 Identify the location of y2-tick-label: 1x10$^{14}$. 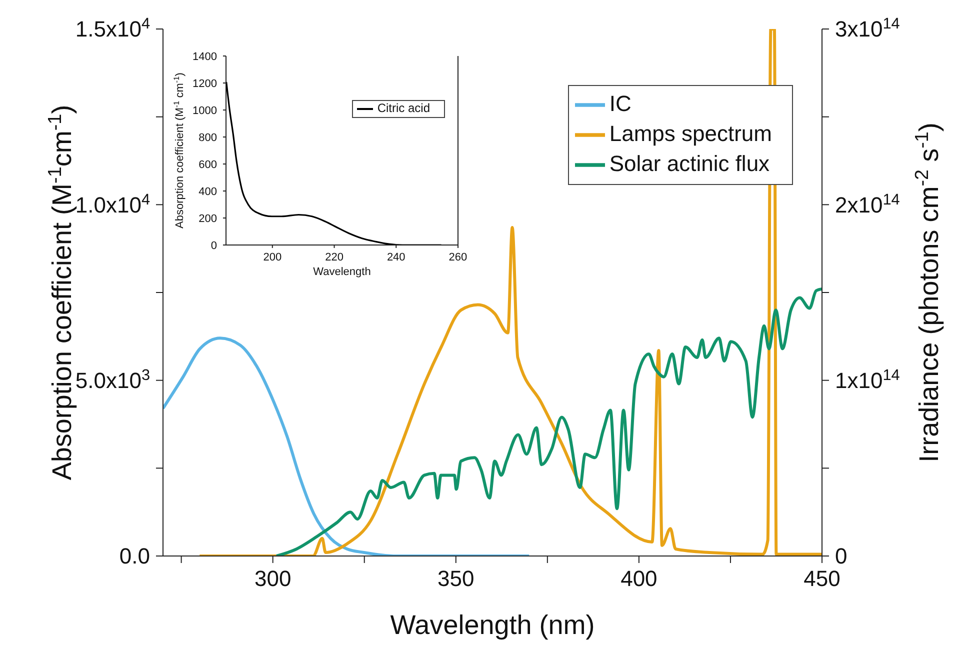
(867, 380).